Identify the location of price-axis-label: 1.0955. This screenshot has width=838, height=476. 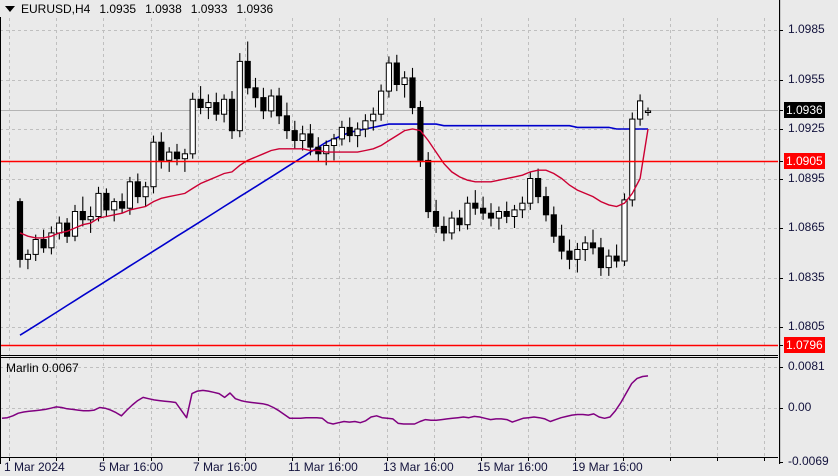
(806, 79).